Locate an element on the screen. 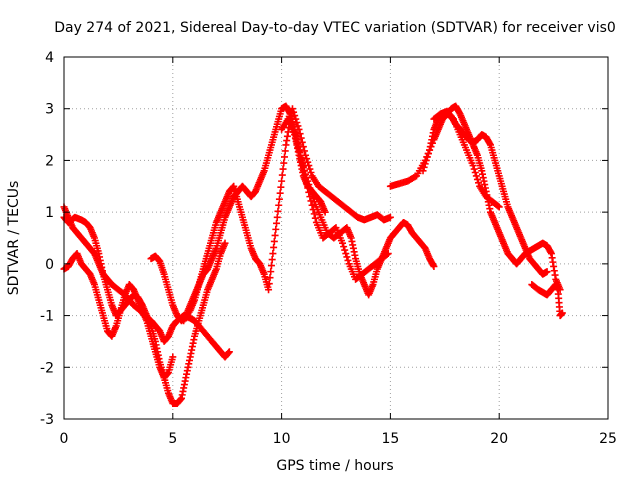 The image size is (640, 485). y-tick-label: -2 is located at coordinates (47, 368).